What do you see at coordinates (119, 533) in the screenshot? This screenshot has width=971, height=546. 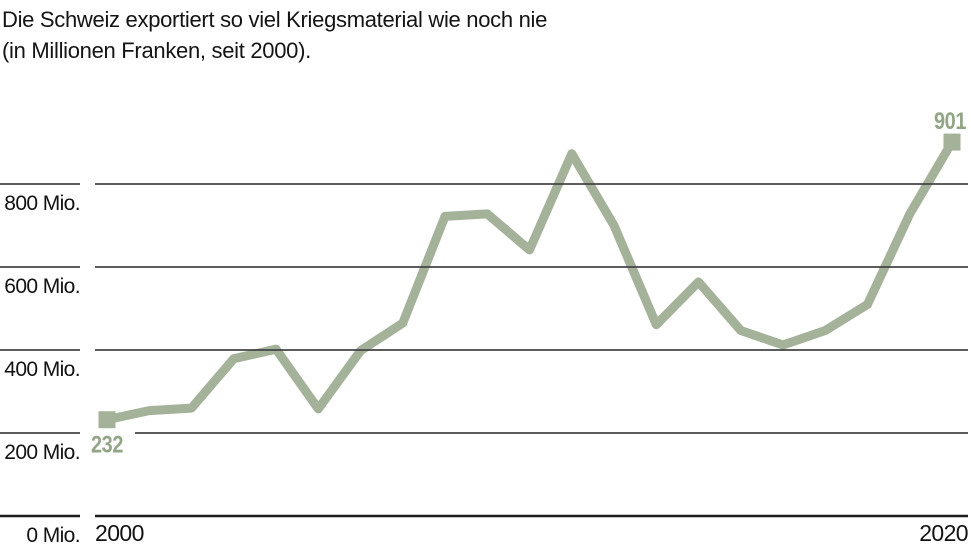 I see `x-tick-label: 2000` at bounding box center [119, 533].